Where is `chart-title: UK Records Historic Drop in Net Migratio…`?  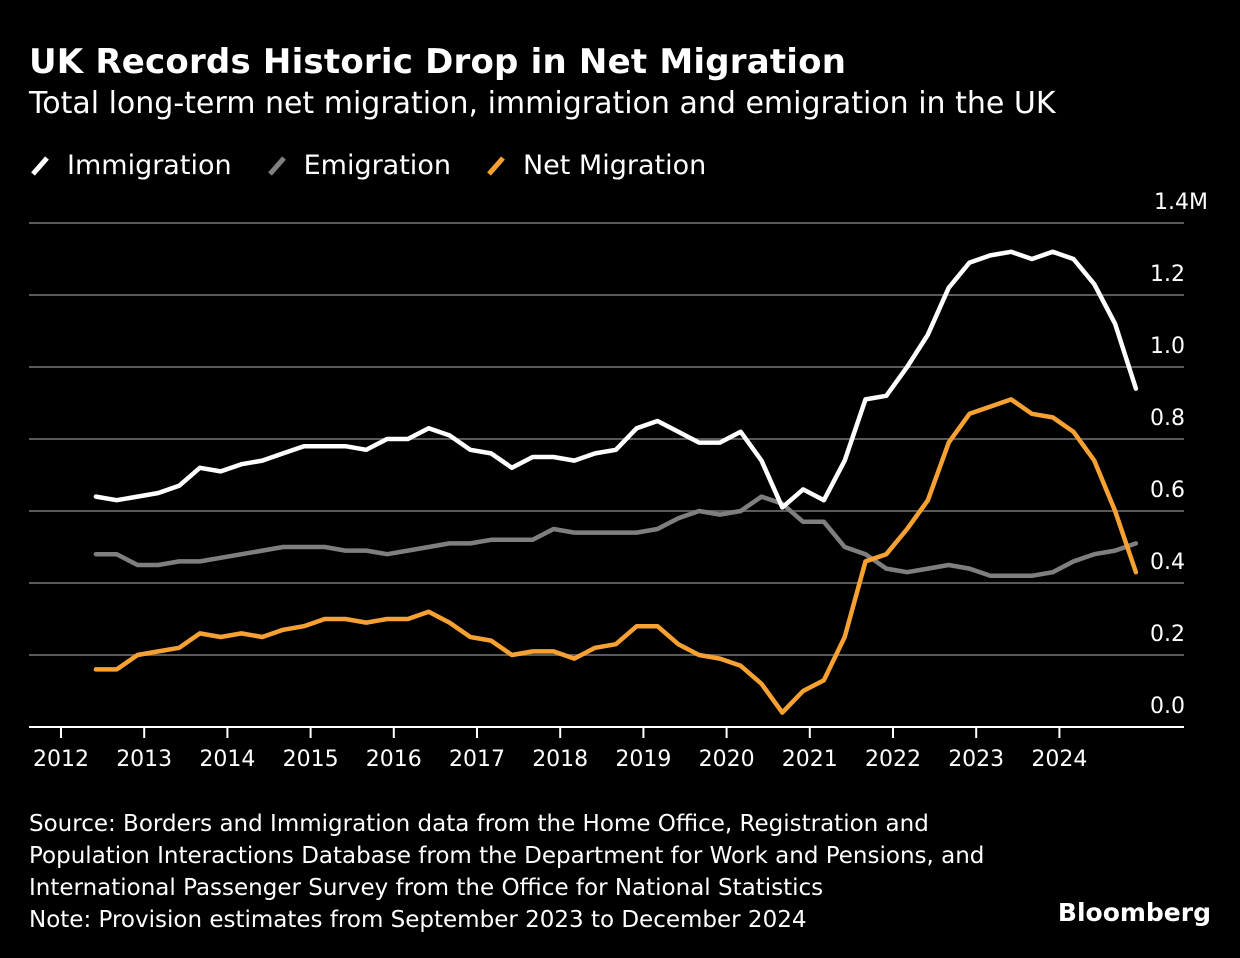
chart-title: UK Records Historic Drop in Net Migratio… is located at coordinates (438, 62).